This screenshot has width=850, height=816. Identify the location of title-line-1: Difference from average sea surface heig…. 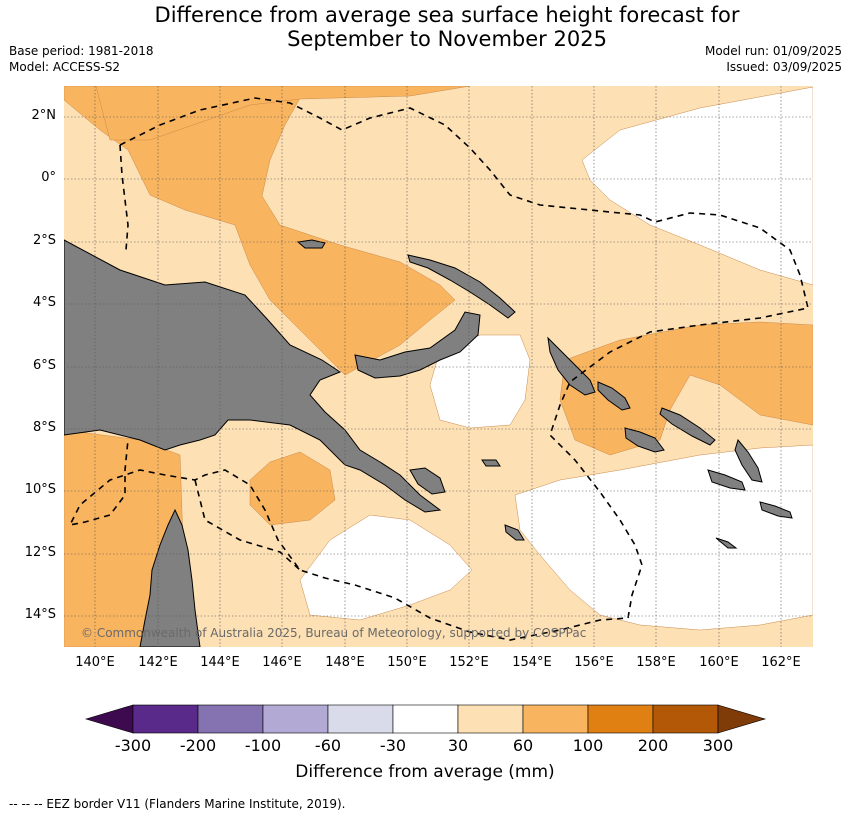
(447, 15).